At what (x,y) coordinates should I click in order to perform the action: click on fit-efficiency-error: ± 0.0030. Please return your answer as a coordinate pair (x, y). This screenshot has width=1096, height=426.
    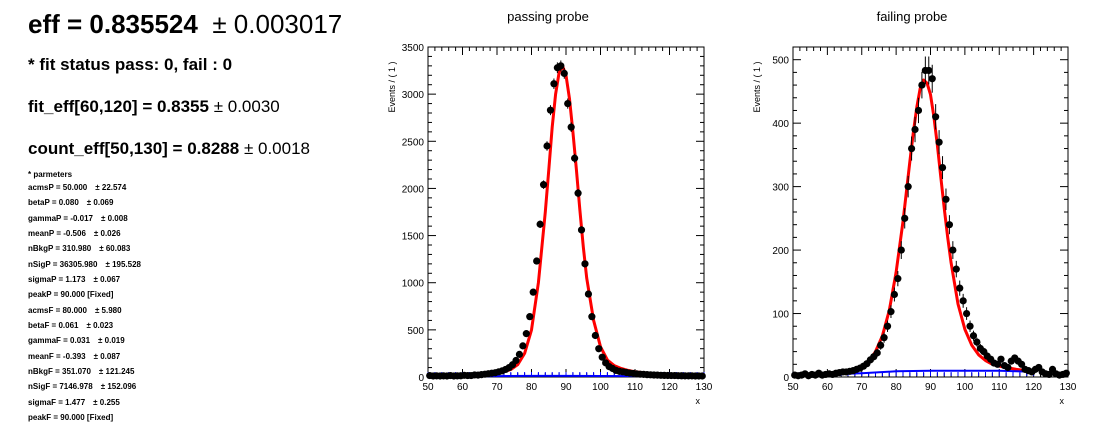
    Looking at the image, I should click on (246, 106).